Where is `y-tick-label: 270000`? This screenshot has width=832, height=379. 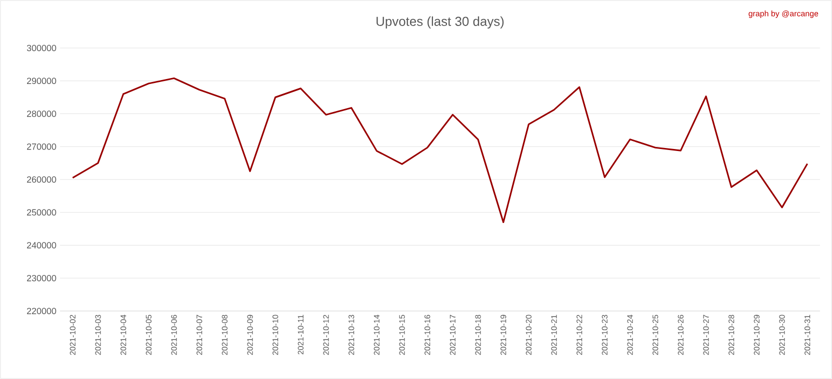 y-tick-label: 270000 is located at coordinates (41, 146).